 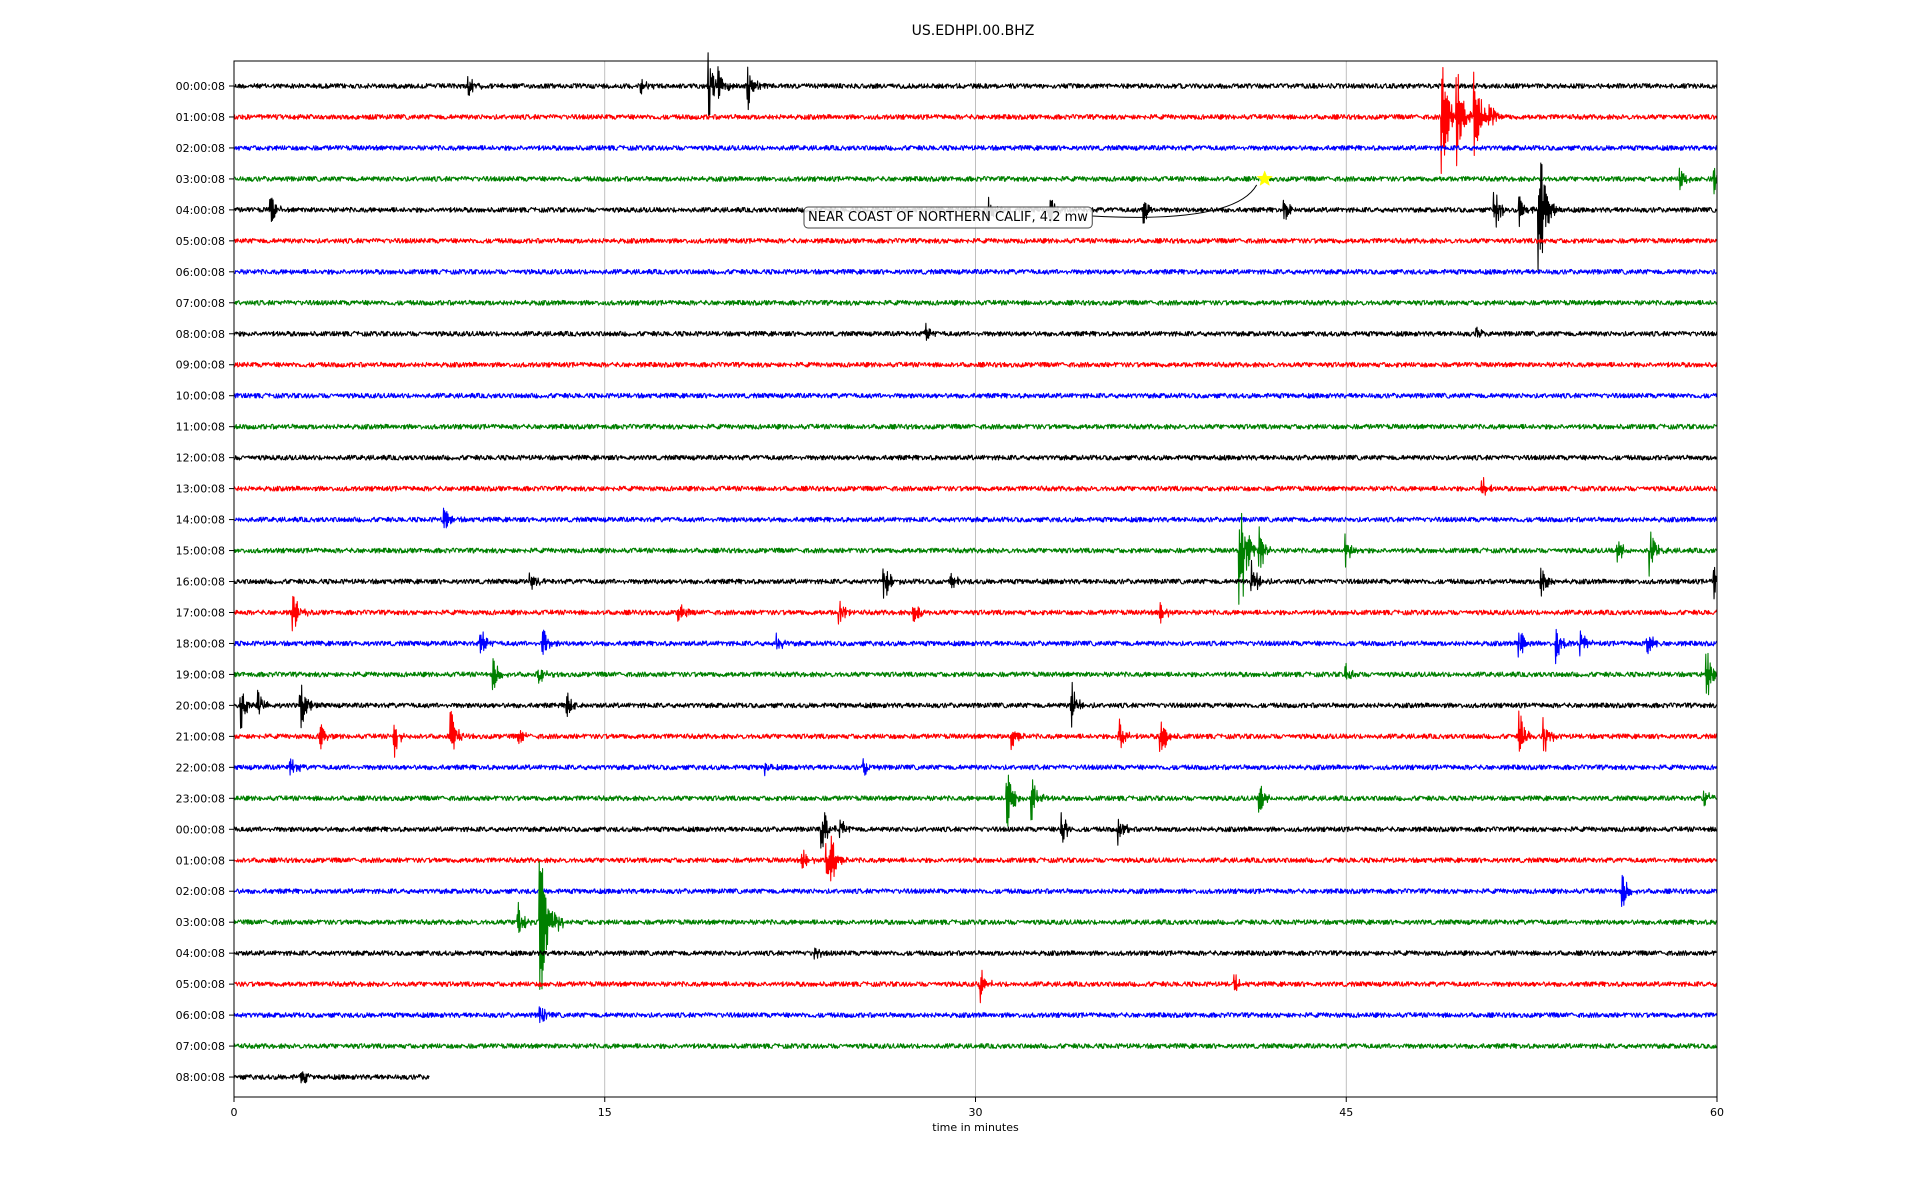 What do you see at coordinates (200, 612) in the screenshot?
I see `row-time-label: 17:00:08` at bounding box center [200, 612].